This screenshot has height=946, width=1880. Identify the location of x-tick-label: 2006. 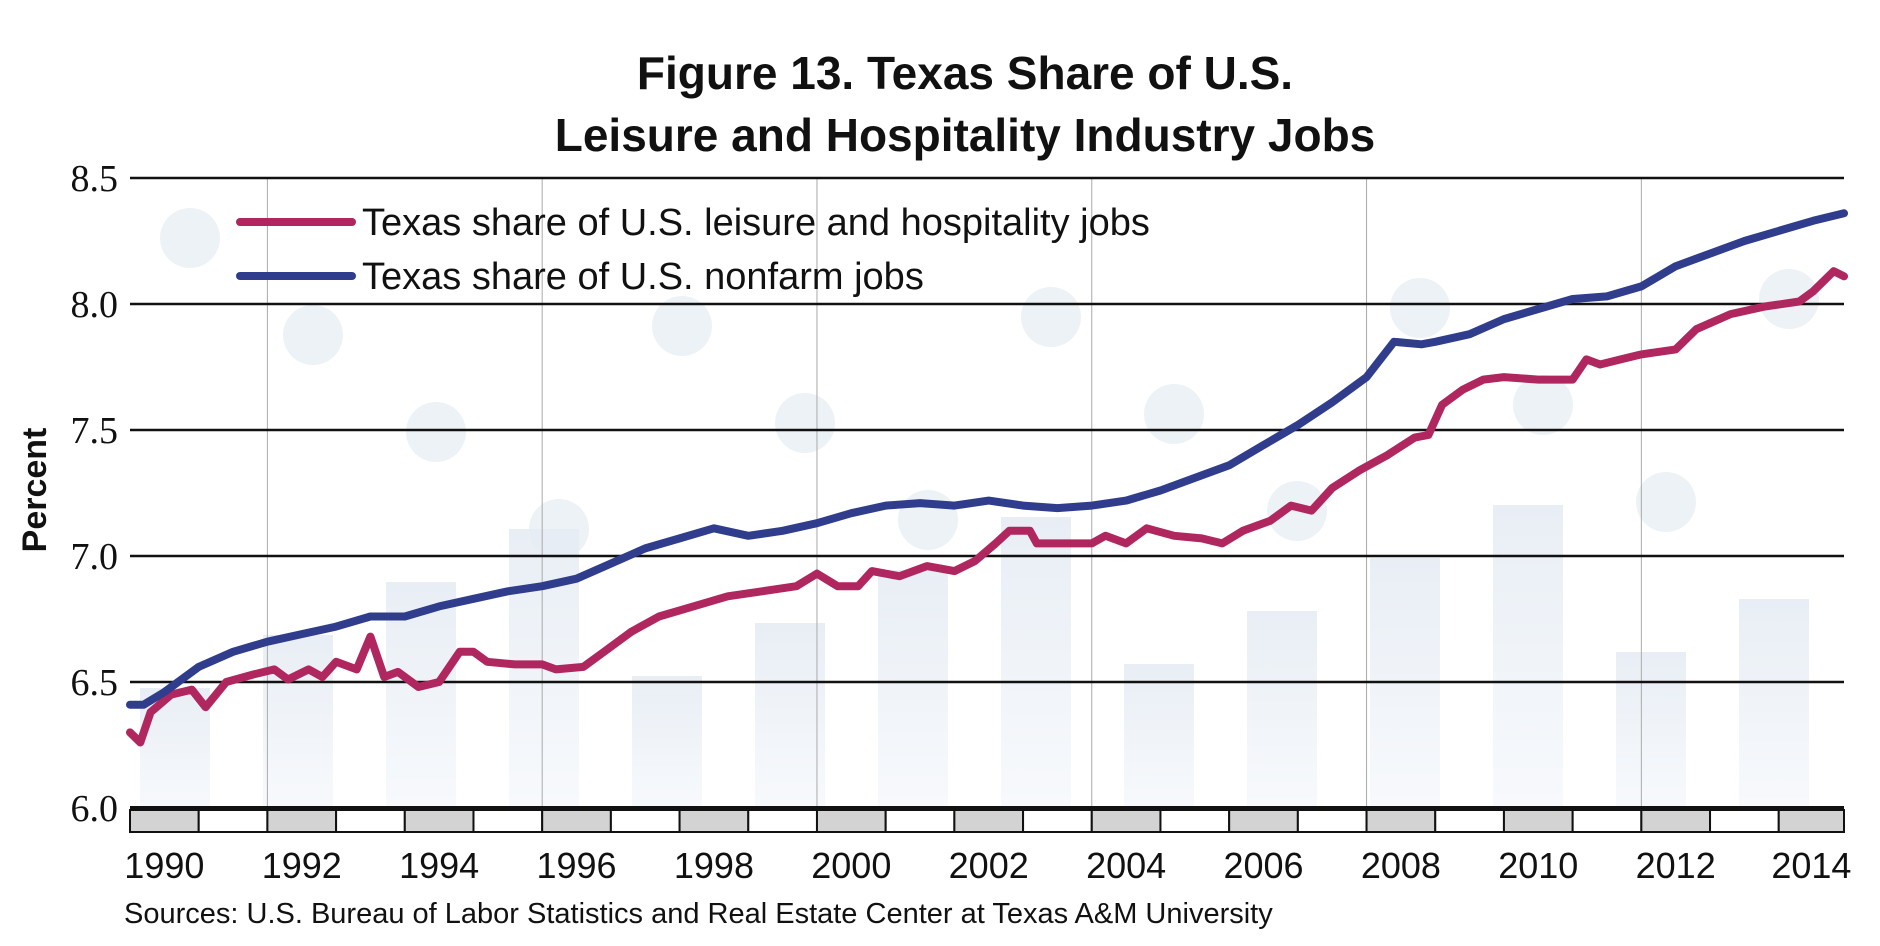
(1263, 865).